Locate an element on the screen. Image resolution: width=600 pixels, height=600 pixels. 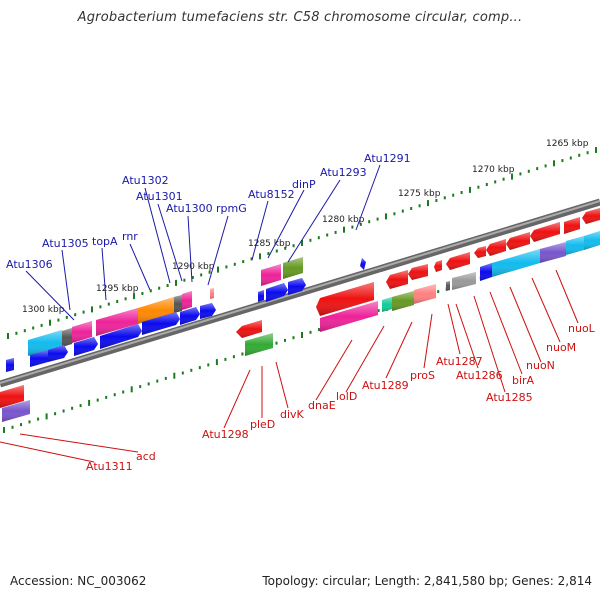
label-pled: pleD is located at coordinates (262, 424).